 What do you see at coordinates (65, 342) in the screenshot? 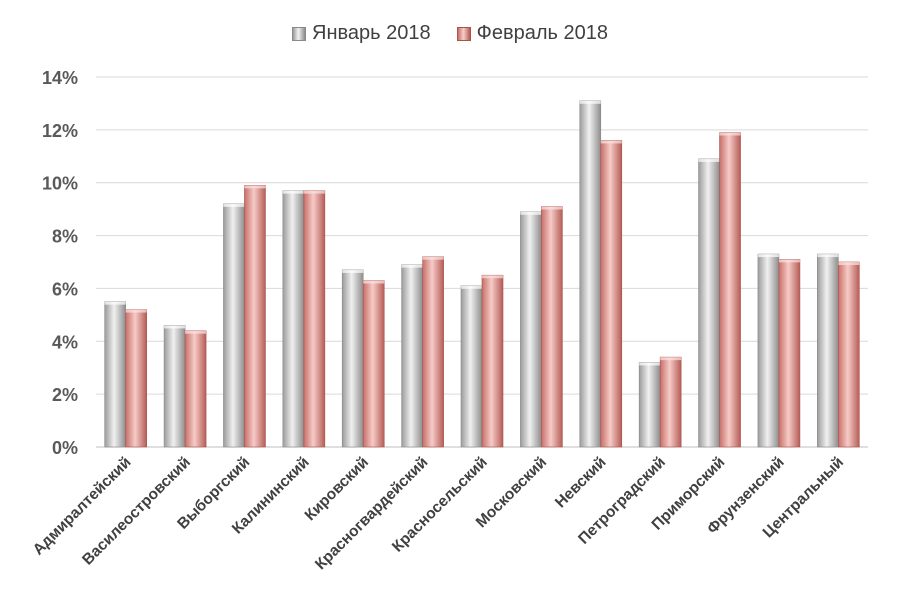
I see `y-tick-label: 4%` at bounding box center [65, 342].